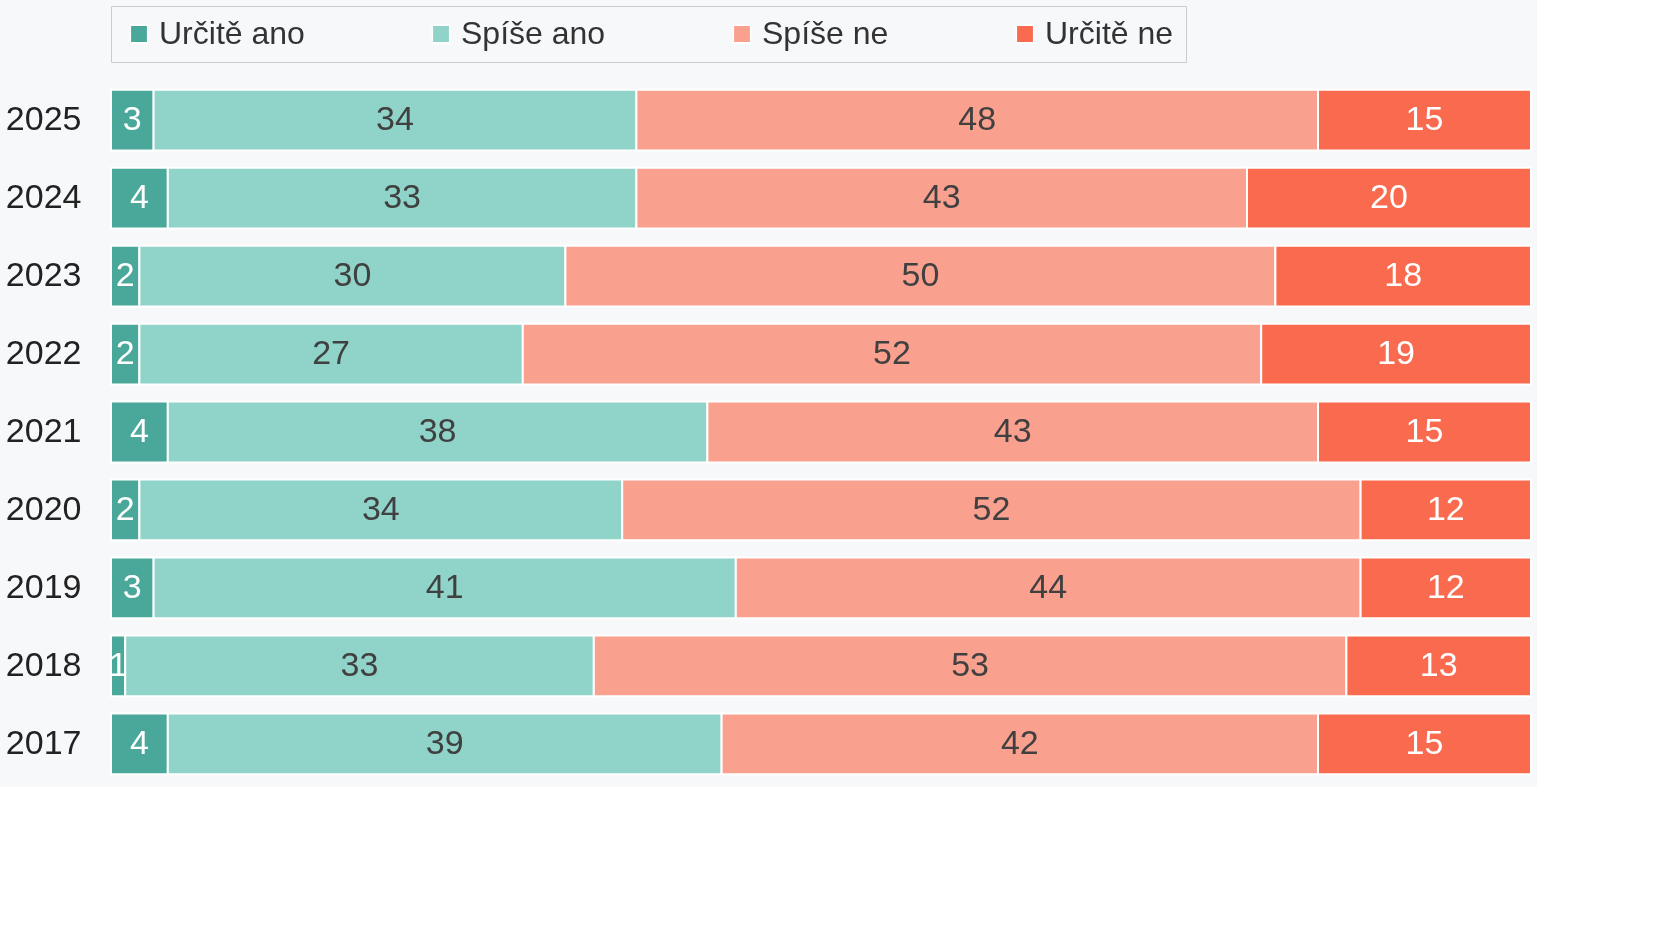 This screenshot has height=944, width=1657. I want to click on data-label: 39, so click(444, 741).